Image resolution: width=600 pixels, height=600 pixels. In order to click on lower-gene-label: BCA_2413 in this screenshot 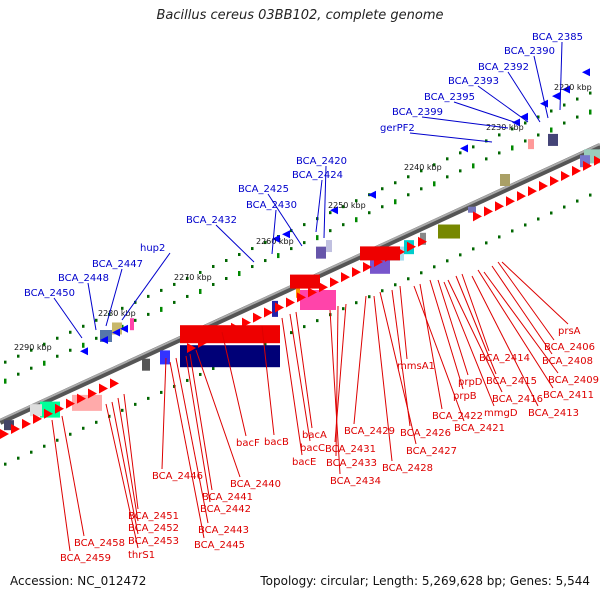, I will do `click(553, 413)`.